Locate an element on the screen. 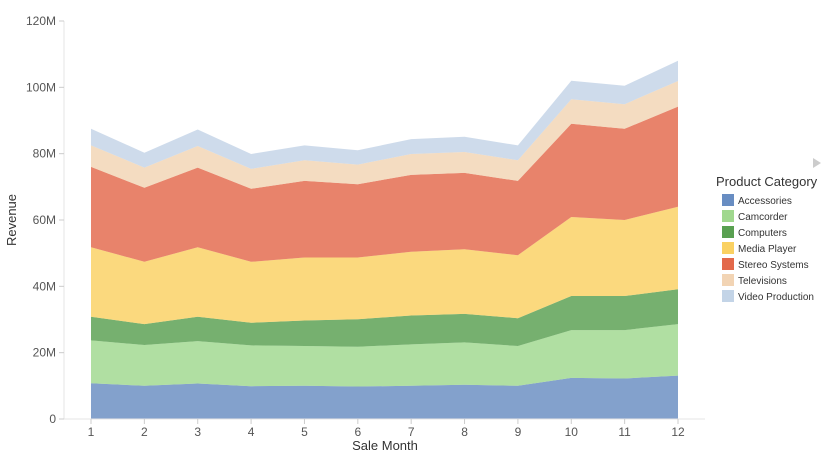 The height and width of the screenshot is (459, 826). x-tick-label: 2 is located at coordinates (144, 432).